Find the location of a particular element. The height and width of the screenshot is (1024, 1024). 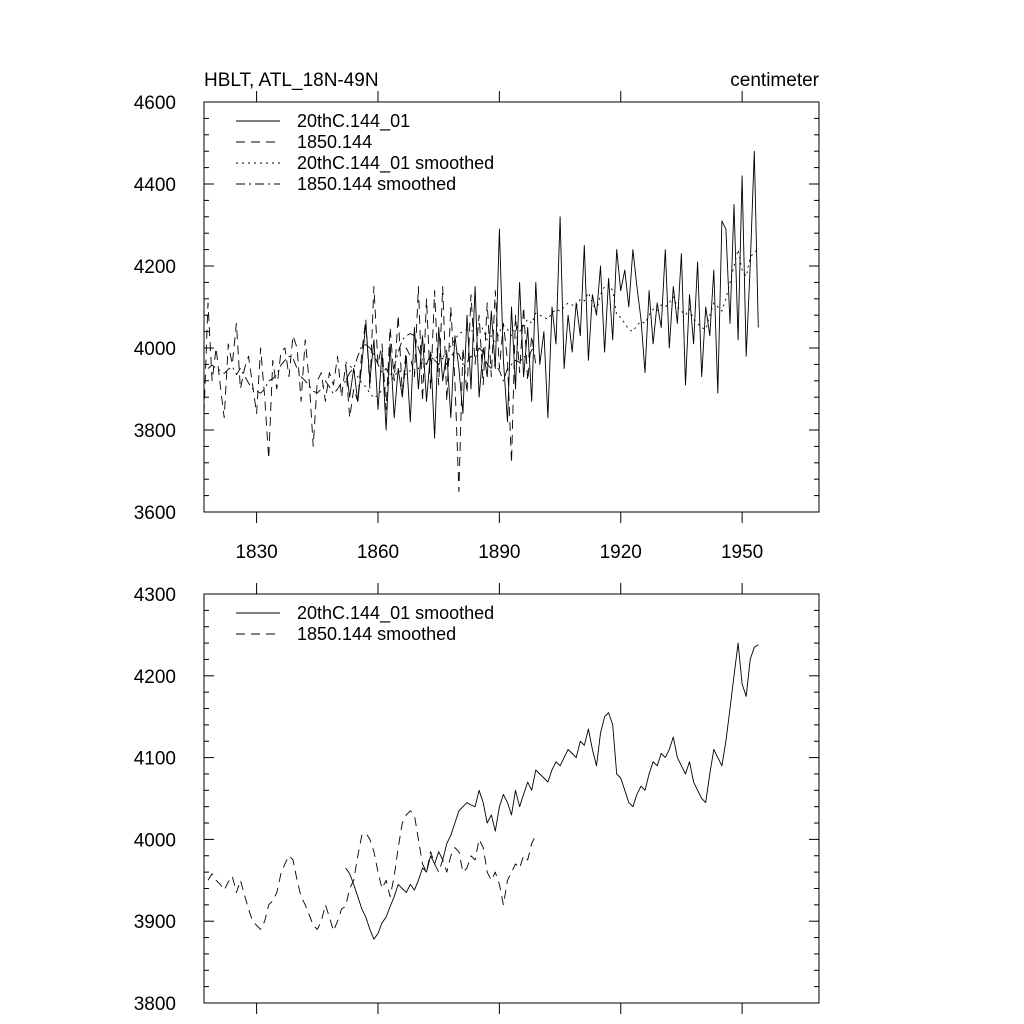

x-tick-label: 1830 is located at coordinates (256, 552).